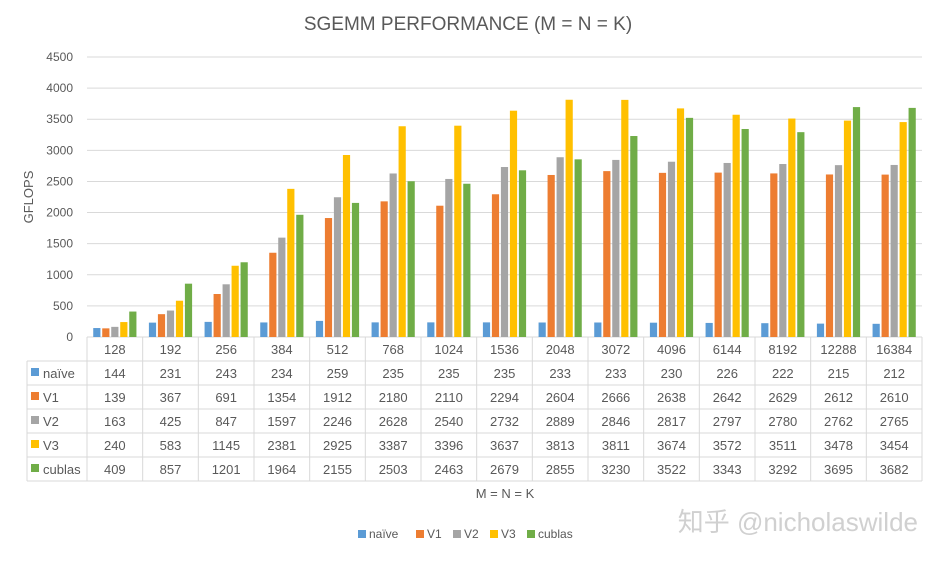 The height and width of the screenshot is (566, 941). What do you see at coordinates (838, 421) in the screenshot?
I see `table-cell: 2762` at bounding box center [838, 421].